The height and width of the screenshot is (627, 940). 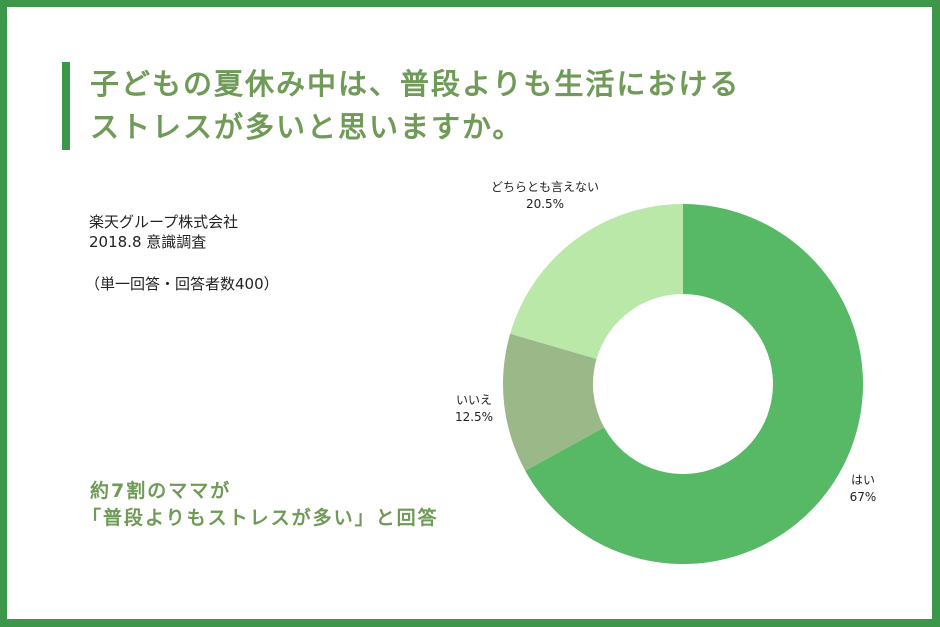 What do you see at coordinates (554, 402) in the screenshot?
I see `slice-no` at bounding box center [554, 402].